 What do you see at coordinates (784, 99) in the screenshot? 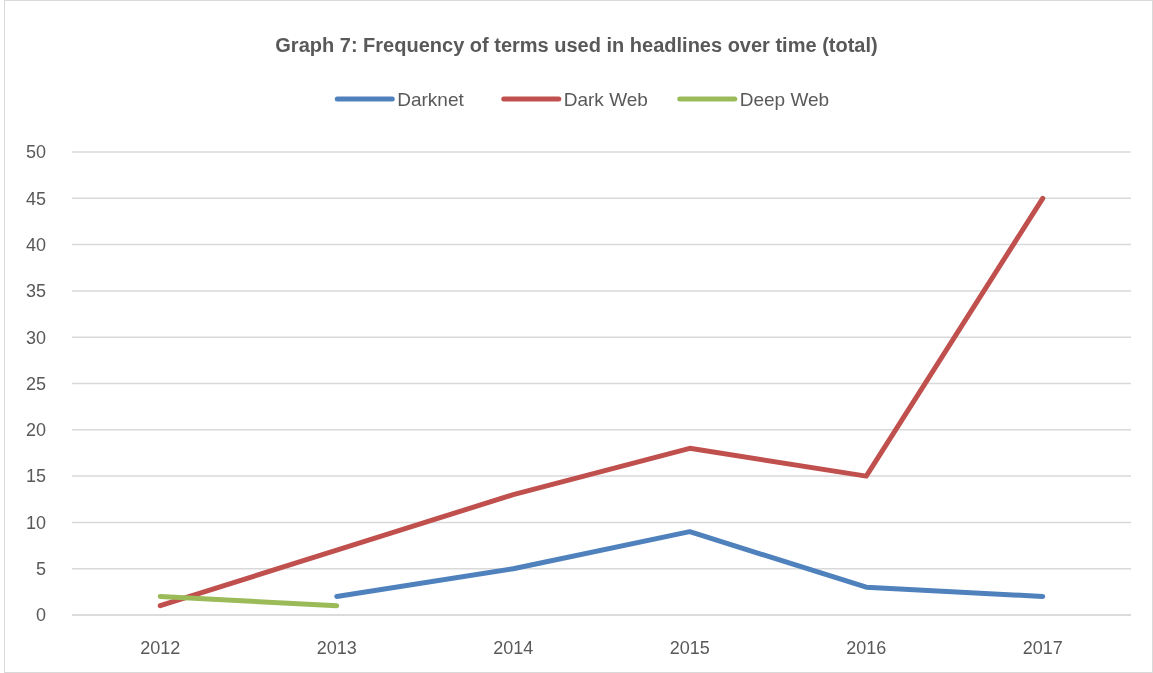
I see `legend-label: Deep Web` at bounding box center [784, 99].